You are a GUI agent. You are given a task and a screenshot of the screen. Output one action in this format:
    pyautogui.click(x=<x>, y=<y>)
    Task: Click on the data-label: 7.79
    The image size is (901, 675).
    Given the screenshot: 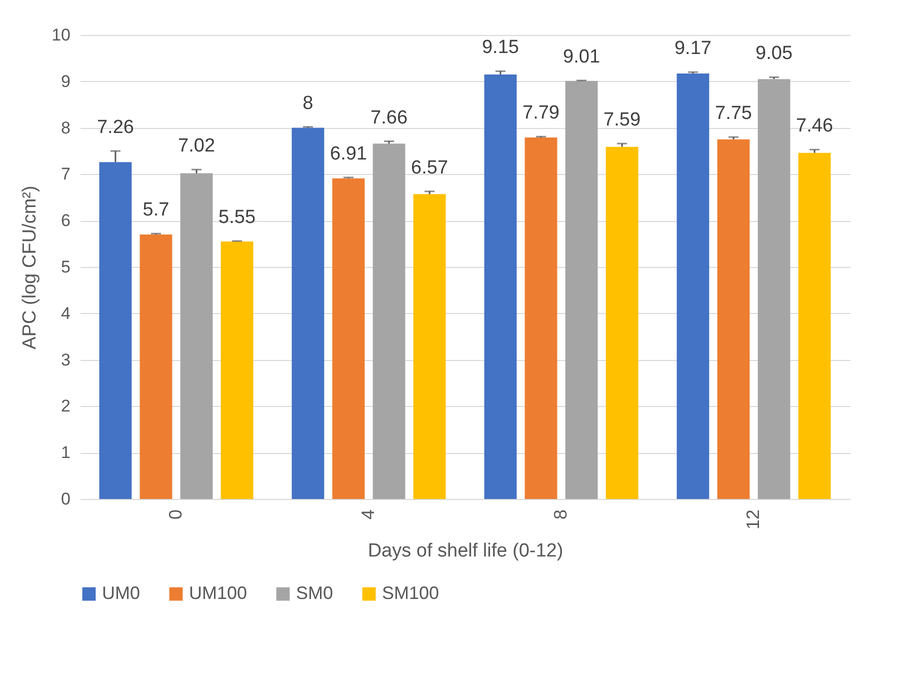 What is the action you would take?
    pyautogui.click(x=541, y=113)
    